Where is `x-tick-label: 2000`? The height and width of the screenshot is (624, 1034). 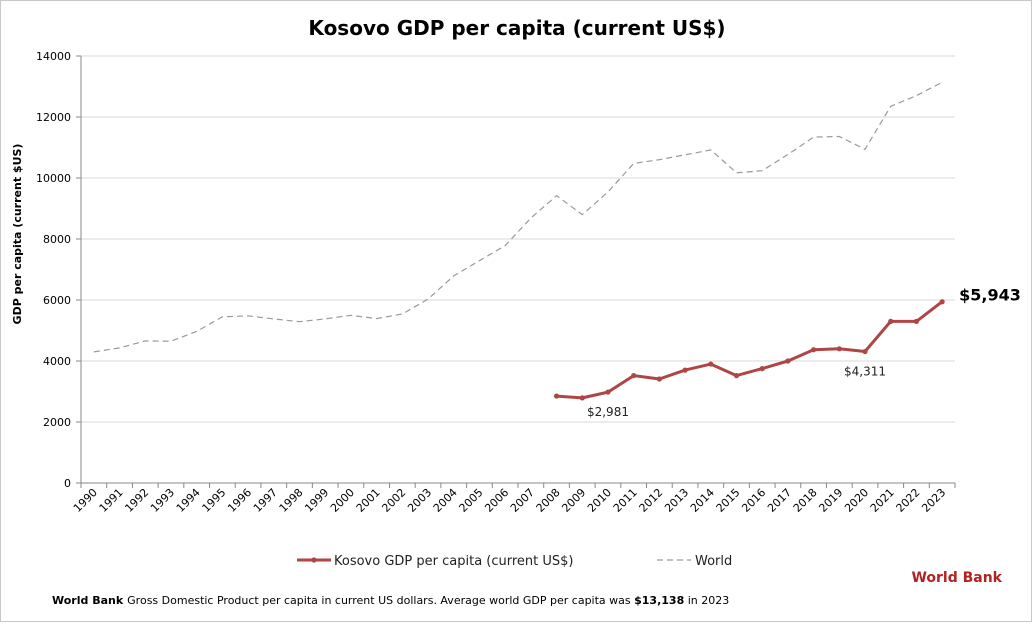
x-tick-label: 2000 is located at coordinates (342, 500).